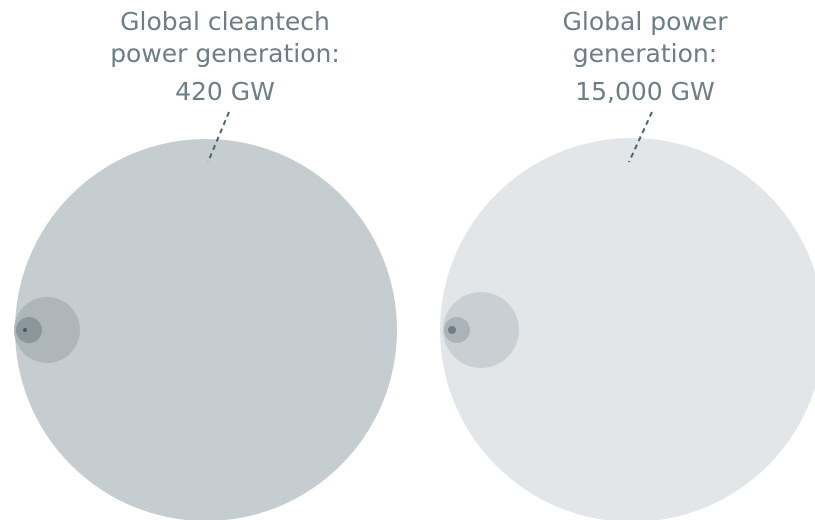 The height and width of the screenshot is (520, 815). Describe the element at coordinates (452, 330) in the screenshot. I see `panel-1-dot-circle` at that location.